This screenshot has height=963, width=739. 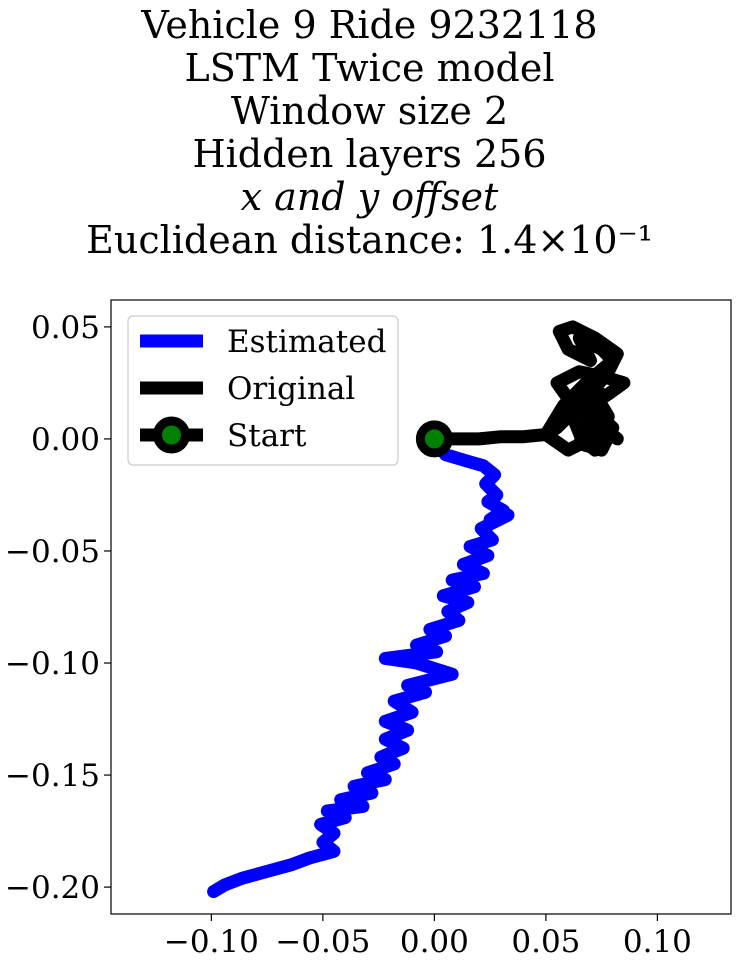 I want to click on legend-label-estimated: Estimated, so click(x=306, y=342).